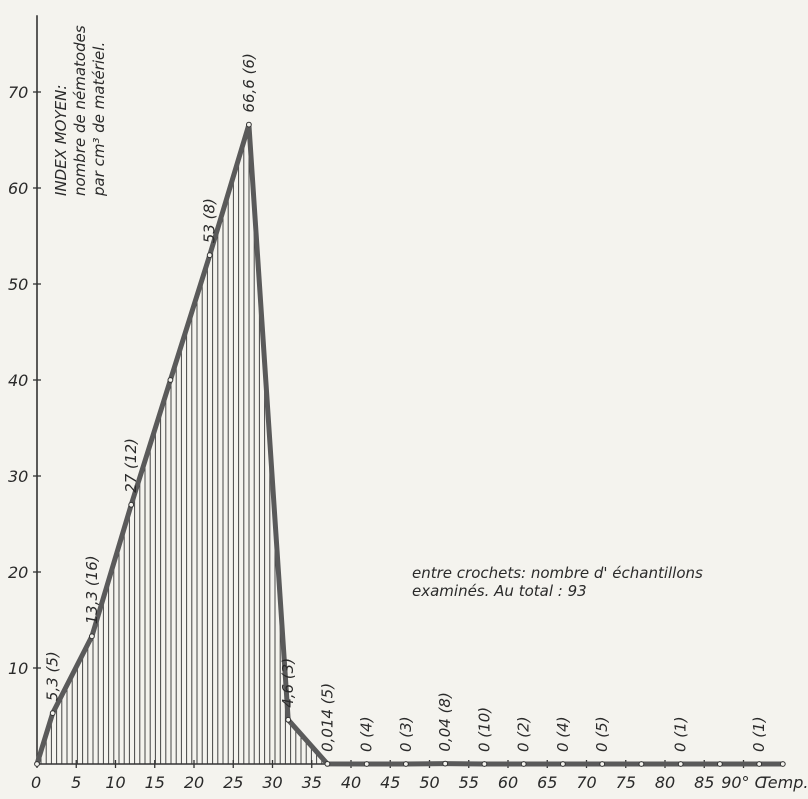  Describe the element at coordinates (61, 140) in the screenshot. I see `y-axis-label-line: INDEX MOYEN:` at that location.